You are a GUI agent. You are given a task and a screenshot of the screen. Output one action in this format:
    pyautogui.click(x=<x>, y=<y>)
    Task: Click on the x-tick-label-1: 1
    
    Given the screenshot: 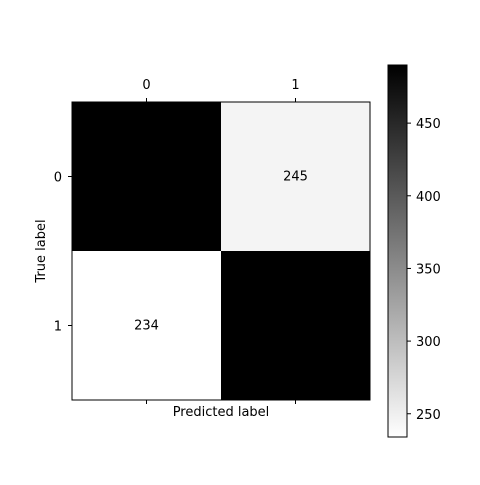 What is the action you would take?
    pyautogui.click(x=295, y=85)
    